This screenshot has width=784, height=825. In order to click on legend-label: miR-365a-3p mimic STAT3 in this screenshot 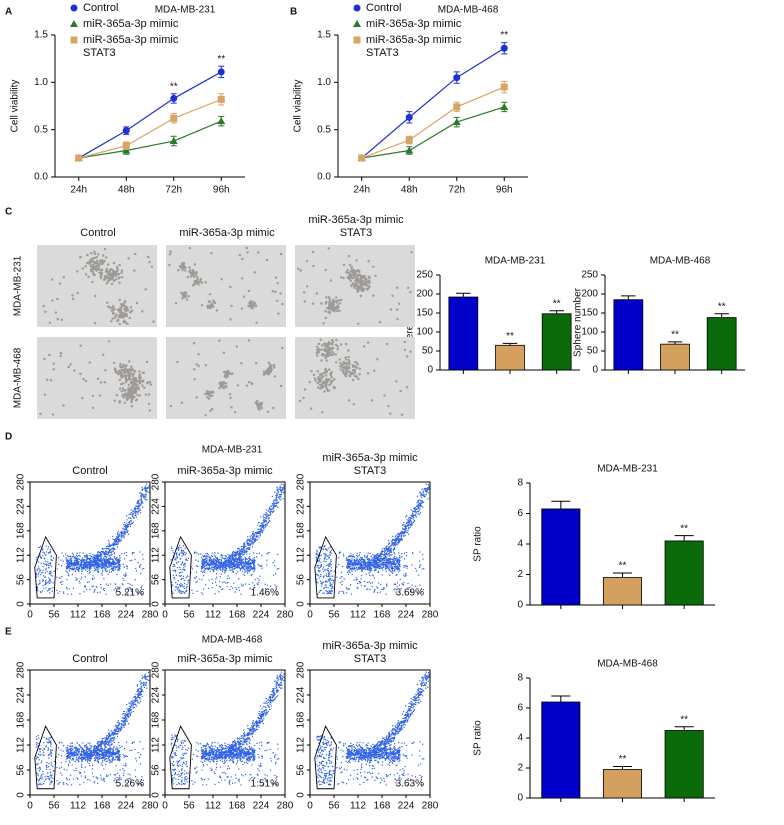, I will do `click(131, 46)`.